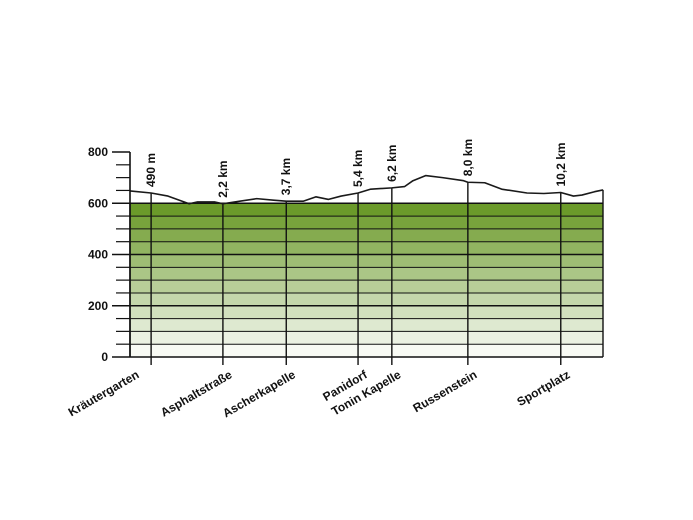 This screenshot has height=520, width=693. Describe the element at coordinates (392, 163) in the screenshot. I see `distance-marker-label: 6,2 km` at that location.